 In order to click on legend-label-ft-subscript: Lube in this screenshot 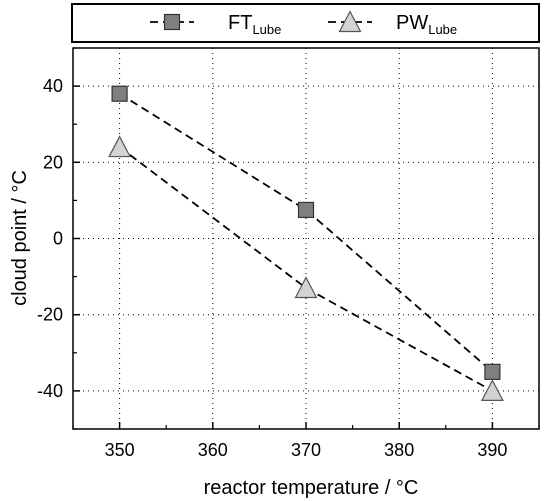, I will do `click(266, 29)`.